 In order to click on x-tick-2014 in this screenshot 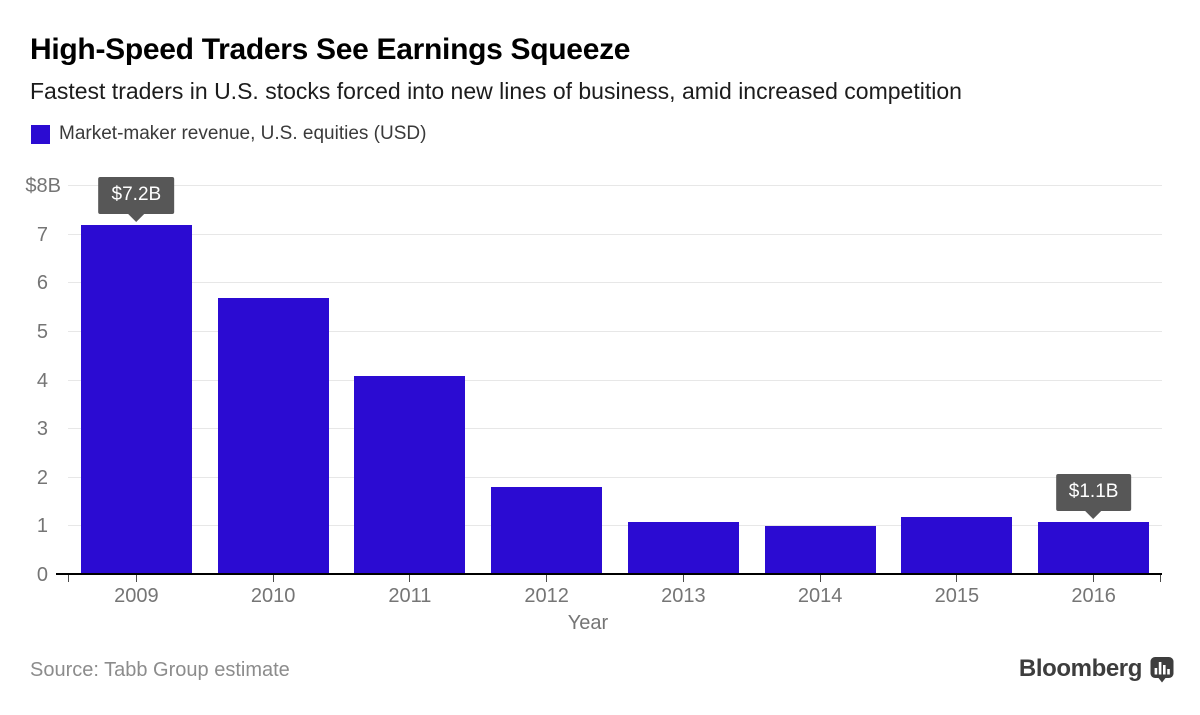, I will do `click(820, 578)`.